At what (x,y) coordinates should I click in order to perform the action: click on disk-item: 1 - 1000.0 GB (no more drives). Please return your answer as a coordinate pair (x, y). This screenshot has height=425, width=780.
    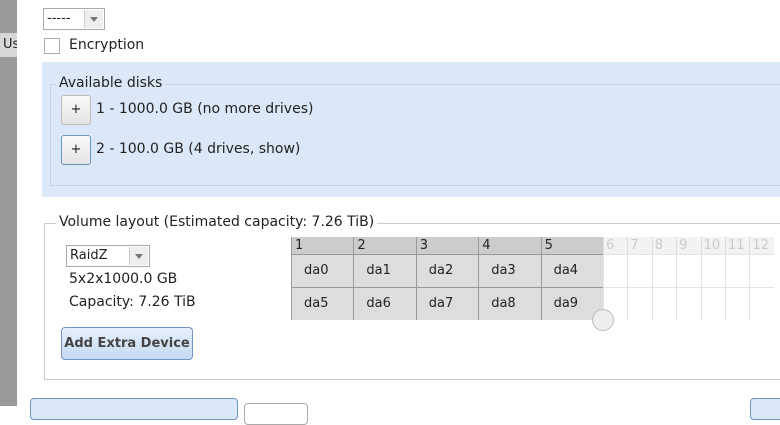
    Looking at the image, I should click on (205, 109).